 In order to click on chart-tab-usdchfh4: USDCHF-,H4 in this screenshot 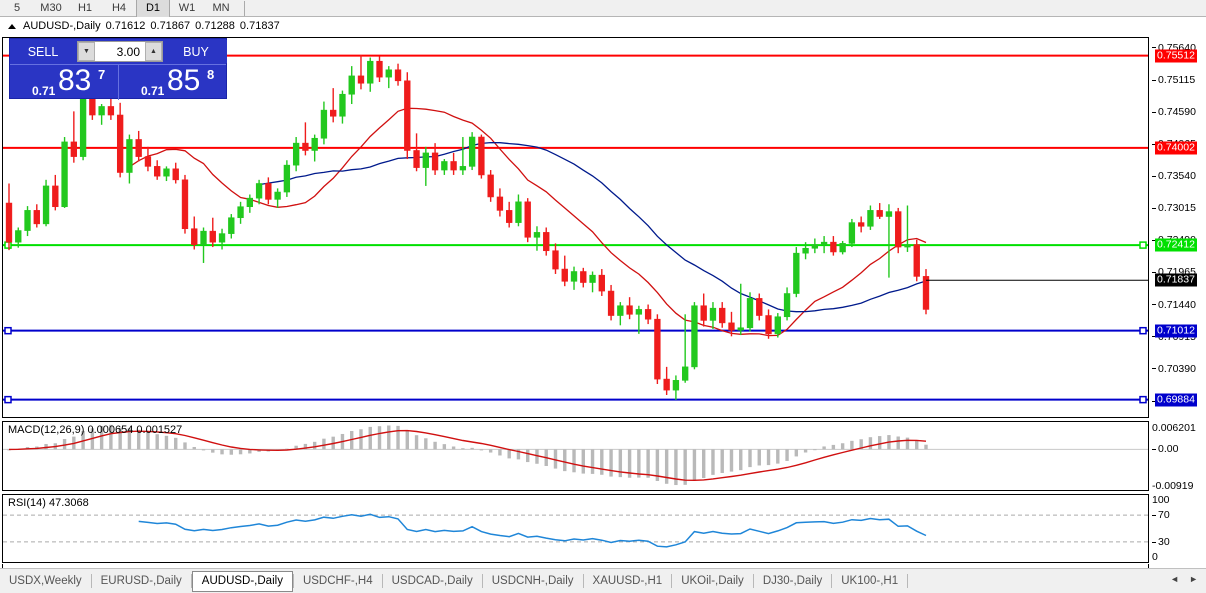, I will do `click(337, 581)`.